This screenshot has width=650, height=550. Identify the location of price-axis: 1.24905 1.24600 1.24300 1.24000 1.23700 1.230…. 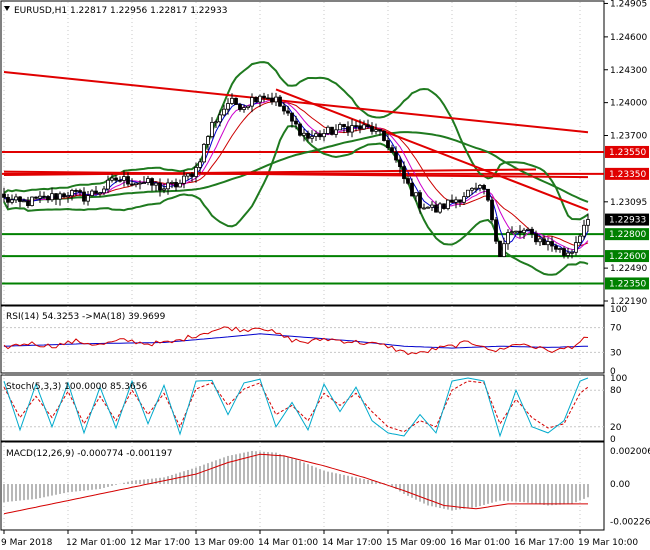
(627, 263).